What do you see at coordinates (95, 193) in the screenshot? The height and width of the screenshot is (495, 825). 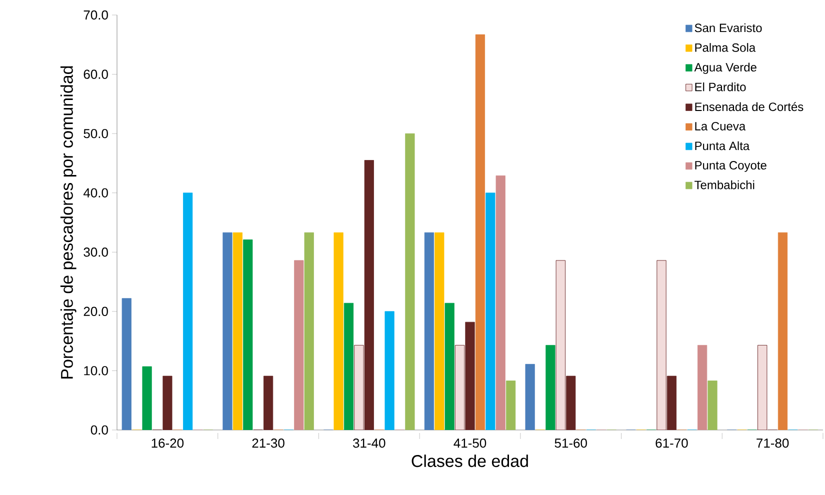 I see `y-tick-label: 40.0` at bounding box center [95, 193].